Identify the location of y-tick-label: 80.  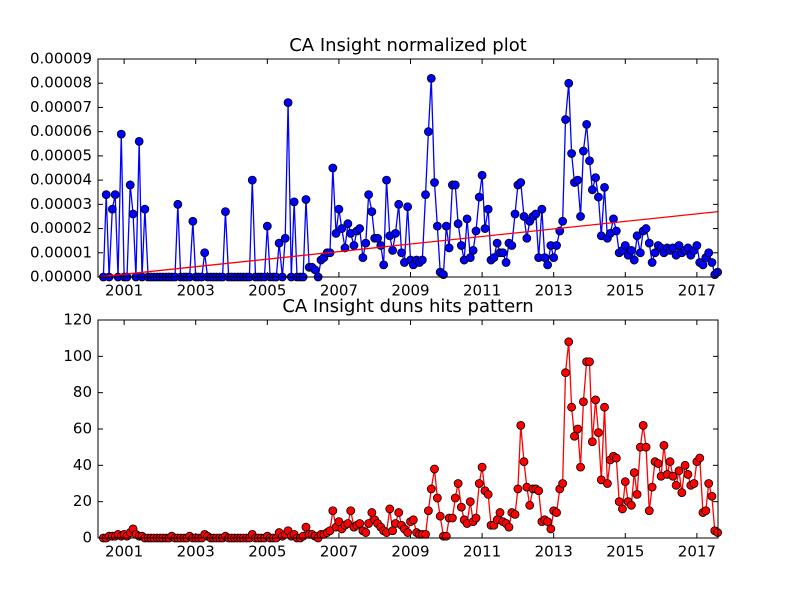
(82, 392).